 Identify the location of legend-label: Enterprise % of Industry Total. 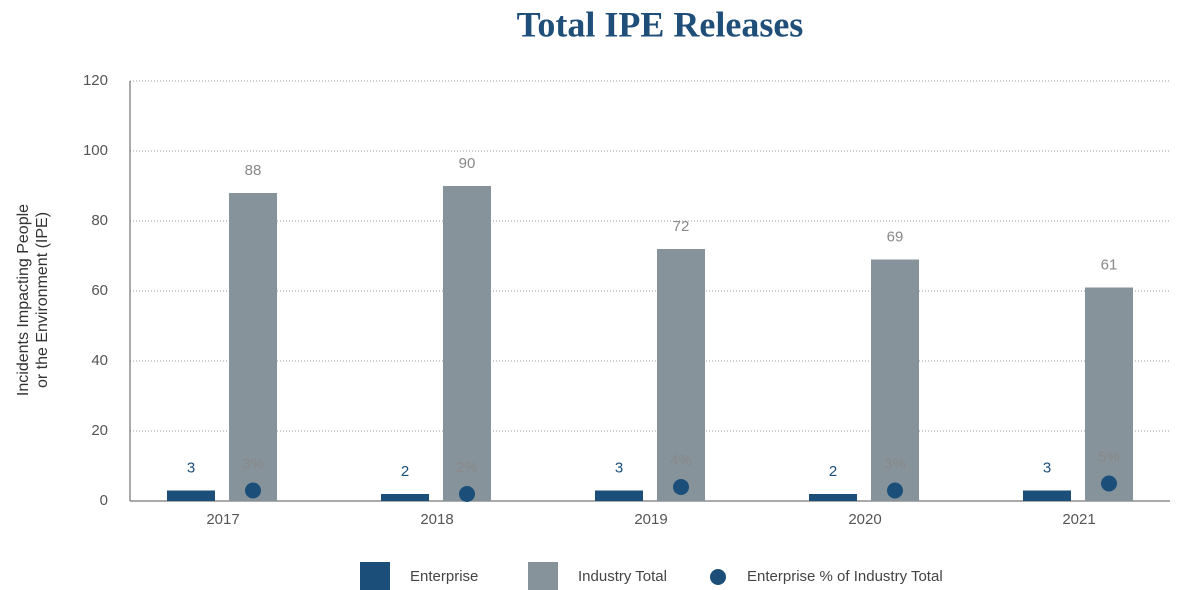
(845, 576).